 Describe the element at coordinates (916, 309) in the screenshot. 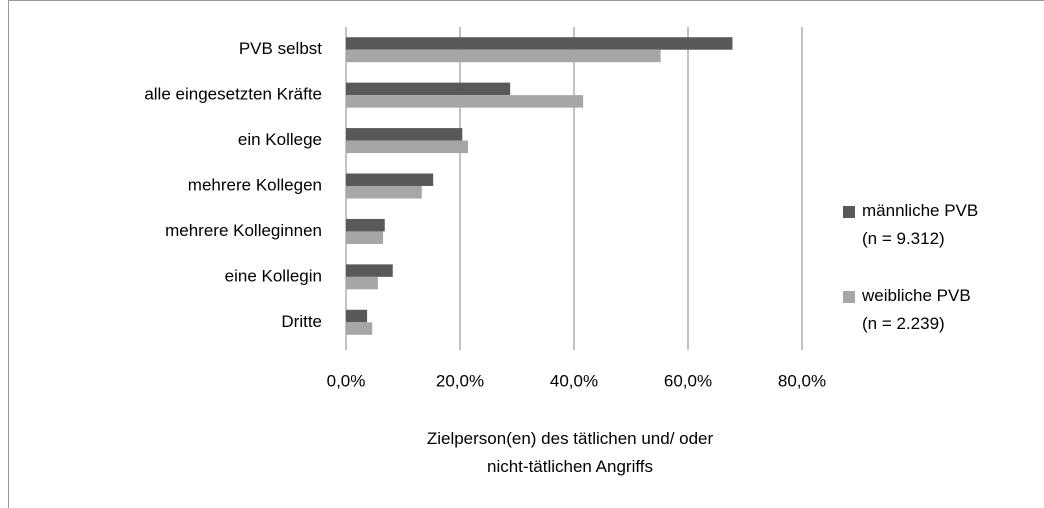

I see `legend-label: weibliche PVB (n = 2.239)` at that location.